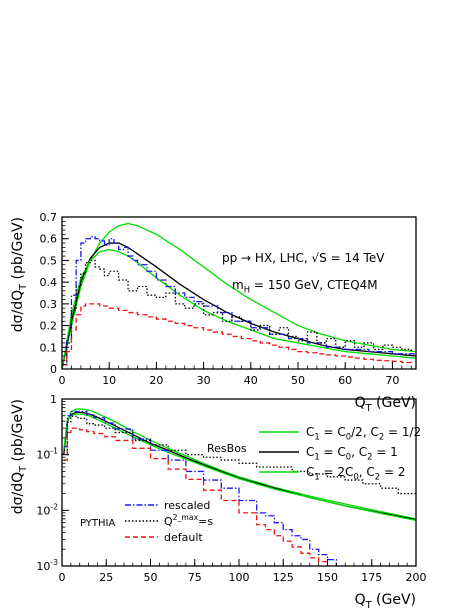  What do you see at coordinates (305, 286) in the screenshot?
I see `annotation-mass: mH = 150 GeV, CTEQ4M` at bounding box center [305, 286].